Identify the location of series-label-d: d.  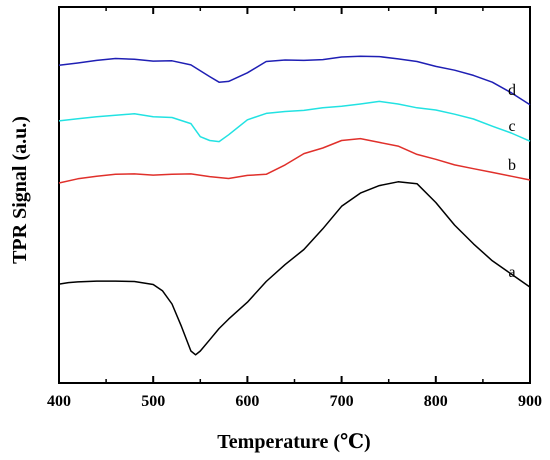
(512, 90).